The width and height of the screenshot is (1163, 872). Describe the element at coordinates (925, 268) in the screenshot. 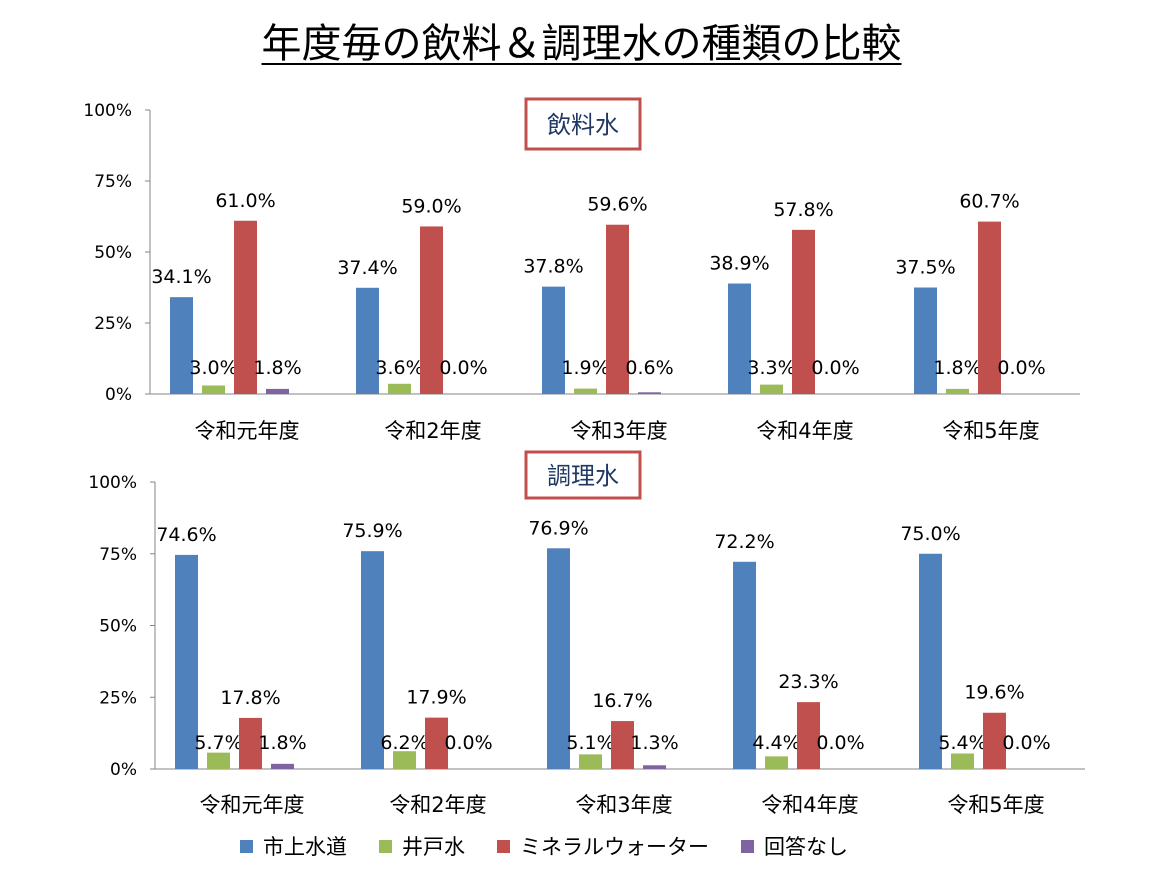

I see `drinking-data-label-city-water: 37.5%` at that location.